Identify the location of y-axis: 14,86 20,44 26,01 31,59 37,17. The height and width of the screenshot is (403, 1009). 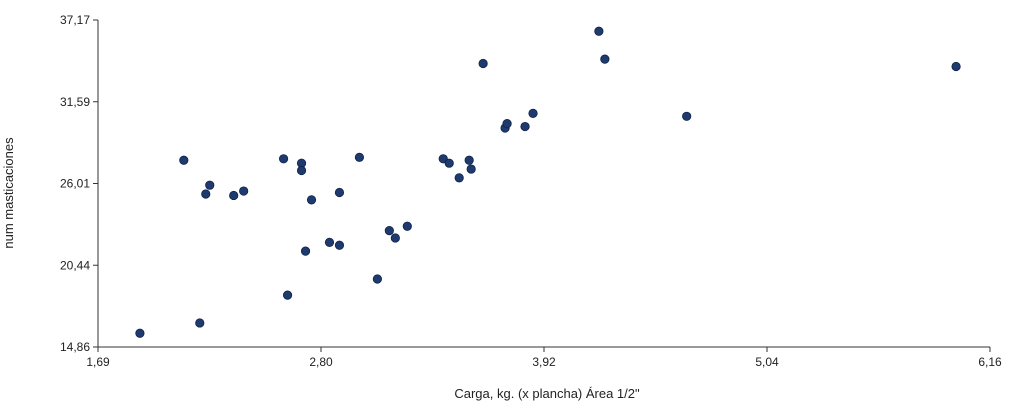
(79, 183).